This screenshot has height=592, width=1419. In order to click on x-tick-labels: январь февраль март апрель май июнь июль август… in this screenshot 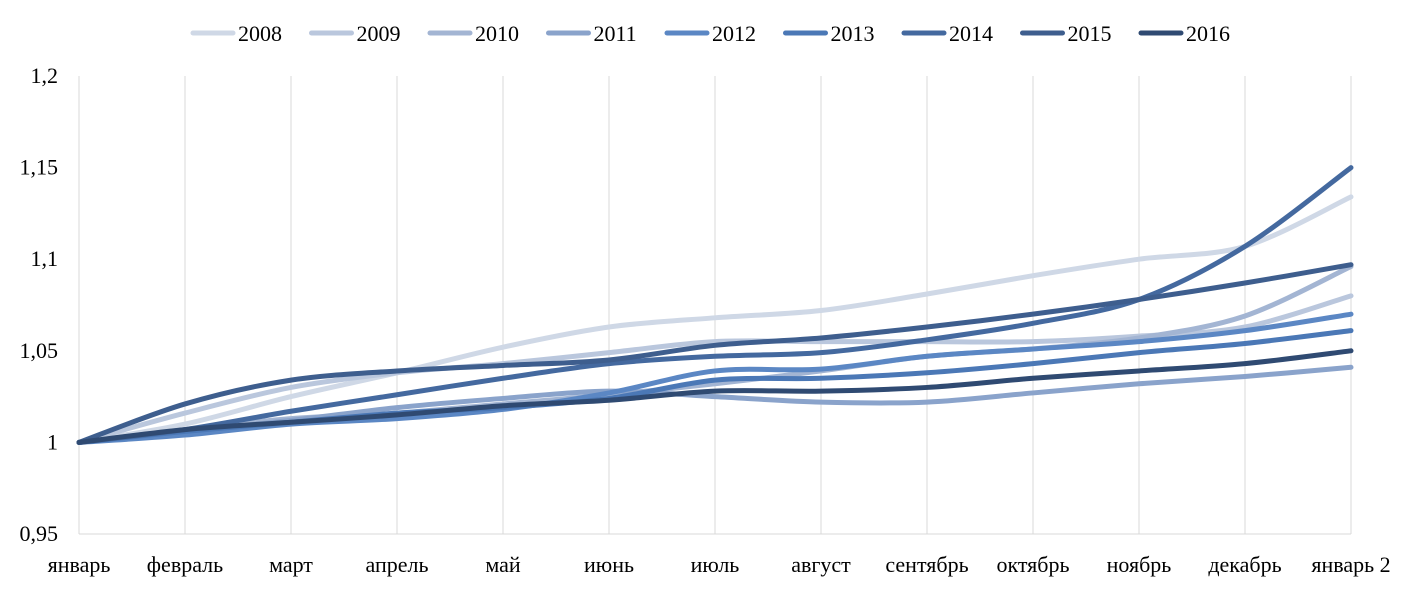, I will do `click(719, 564)`.